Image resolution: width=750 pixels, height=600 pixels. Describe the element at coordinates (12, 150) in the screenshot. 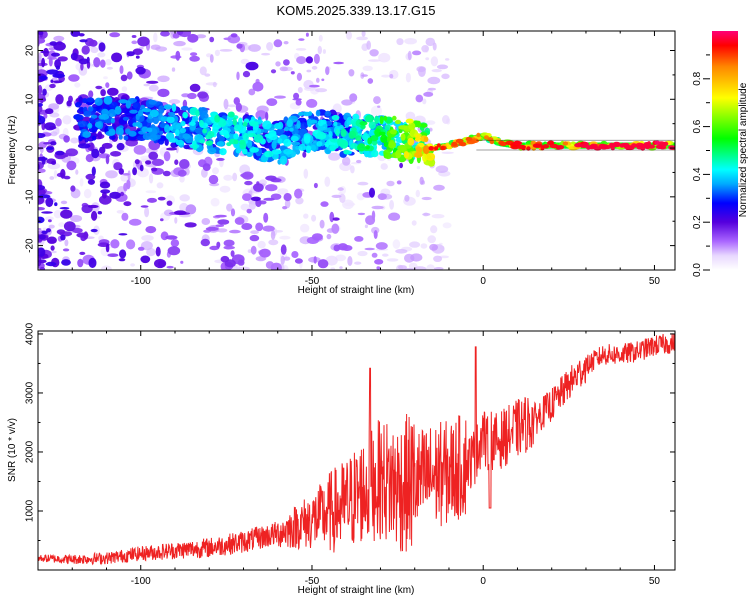

I see `heatmap-y-axis-label: Frequency (Hz)` at that location.